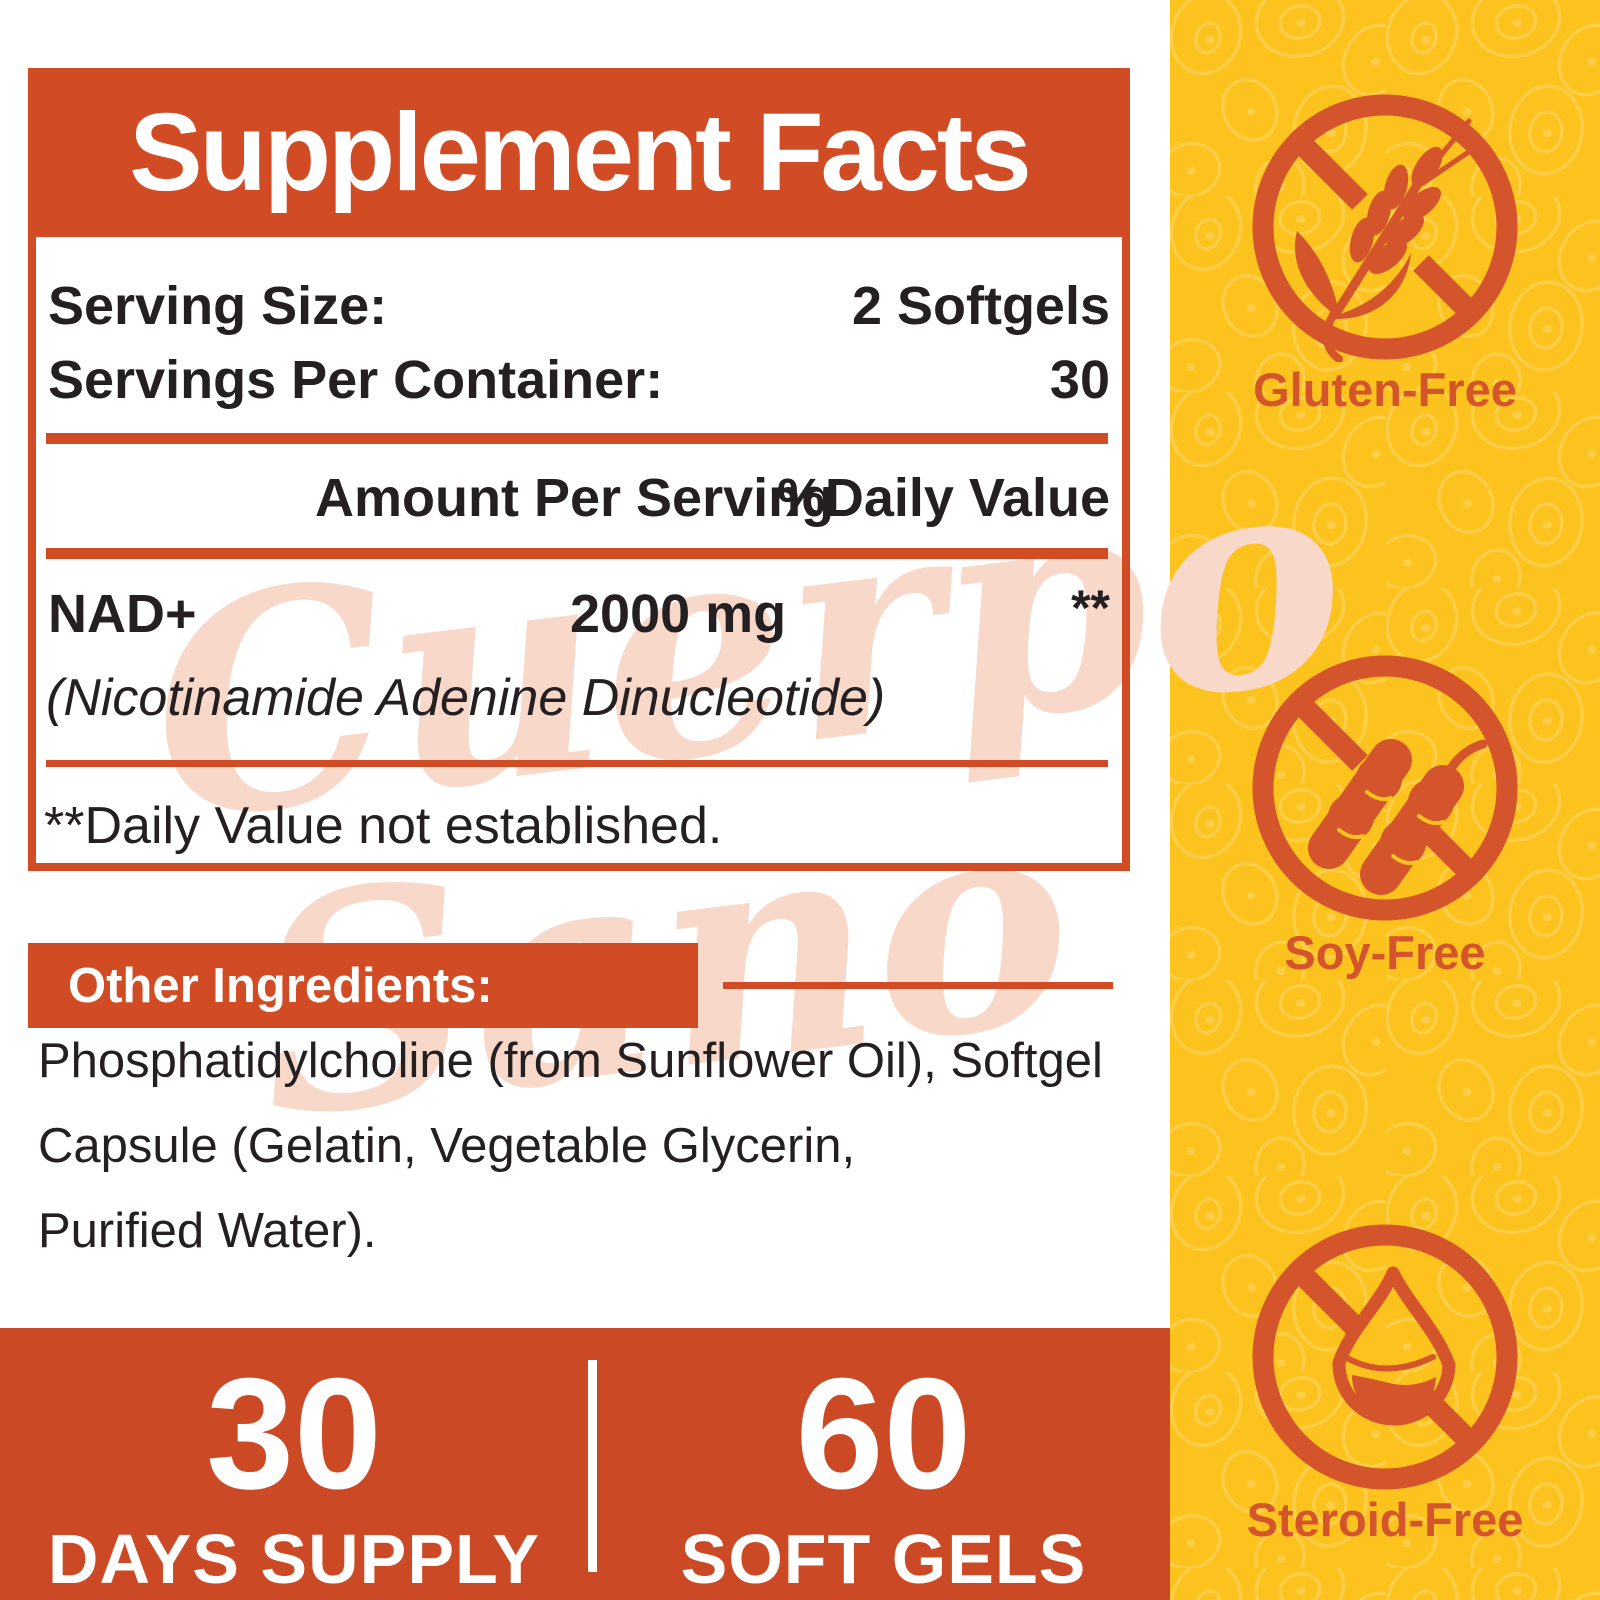 Image resolution: width=1600 pixels, height=1600 pixels. Describe the element at coordinates (980, 306) in the screenshot. I see `serving-size-value: 2 Softgels` at that location.